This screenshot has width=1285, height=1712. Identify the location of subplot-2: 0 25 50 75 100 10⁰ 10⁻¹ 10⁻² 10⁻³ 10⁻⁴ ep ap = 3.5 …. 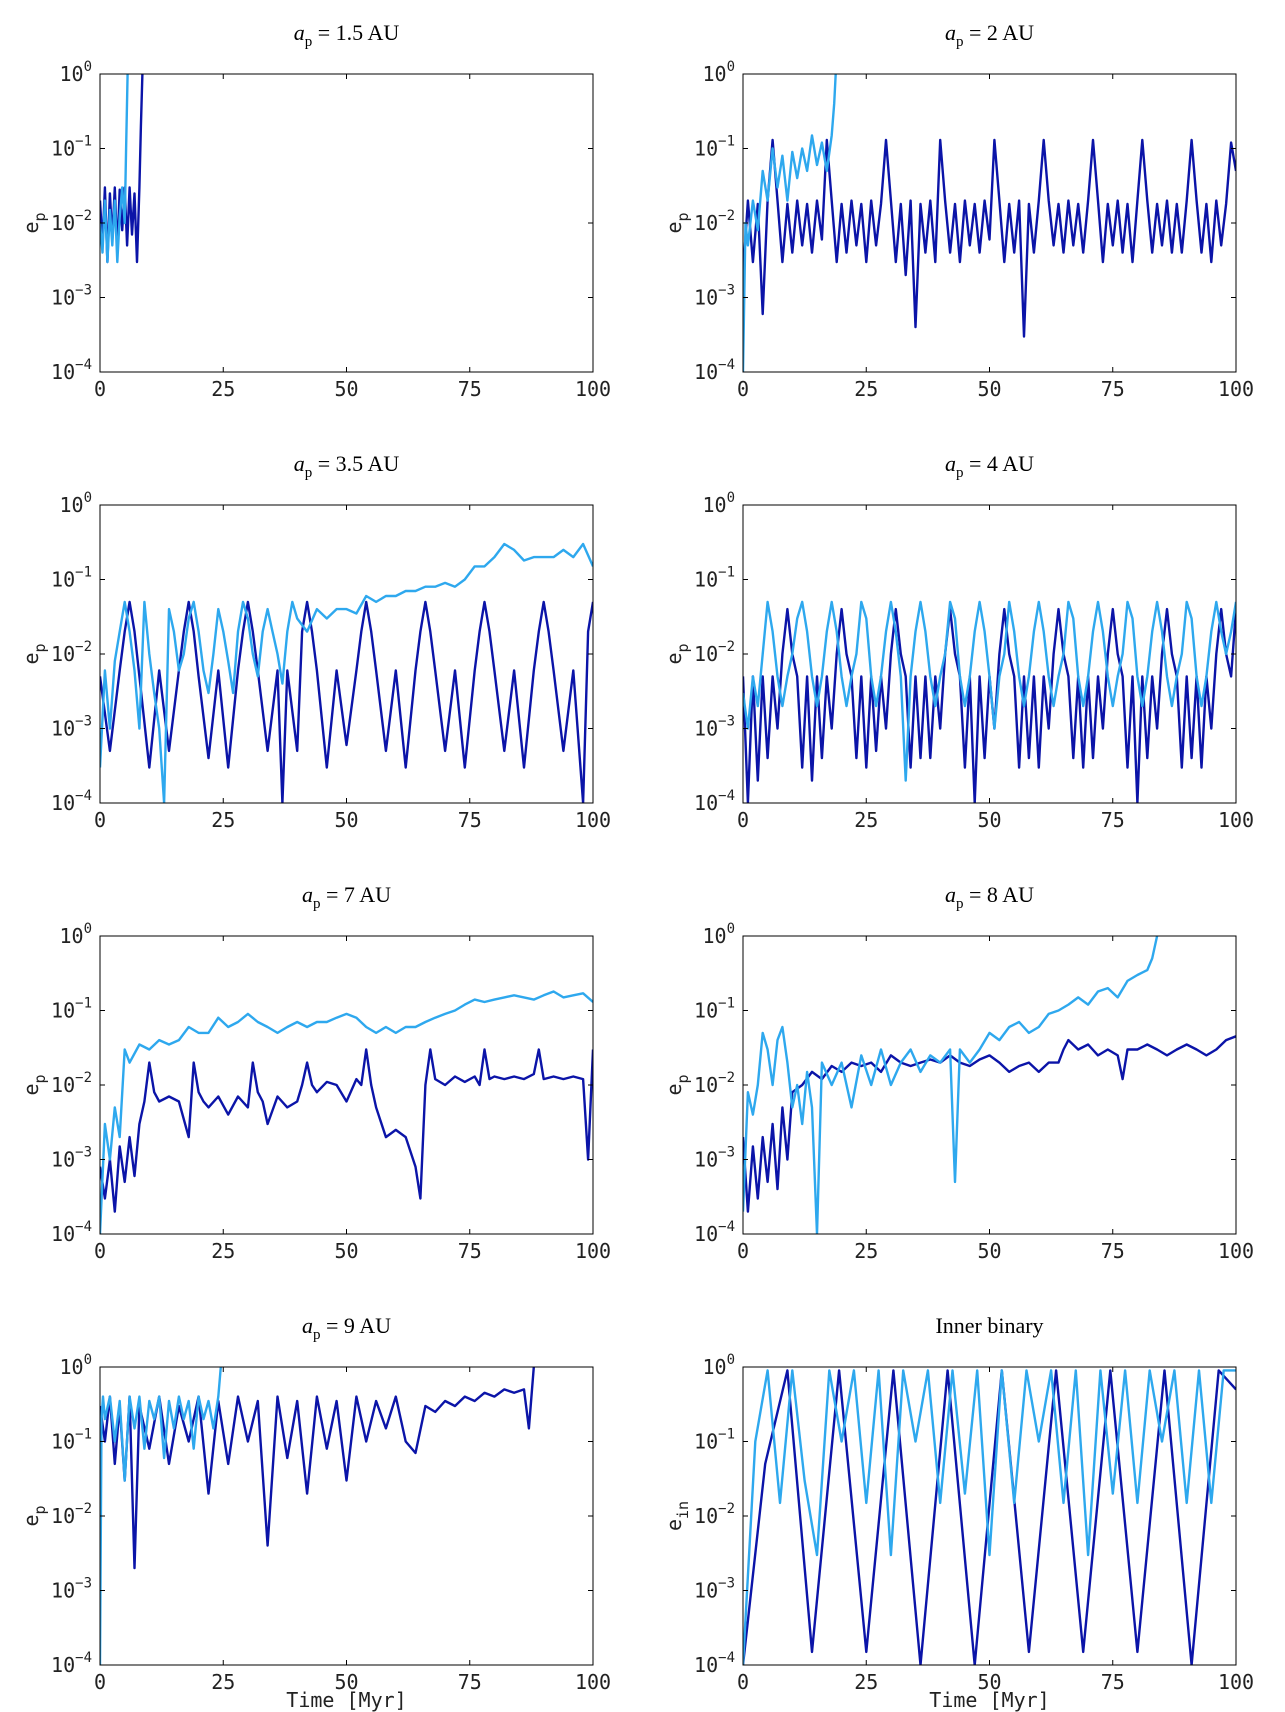
(315, 641).